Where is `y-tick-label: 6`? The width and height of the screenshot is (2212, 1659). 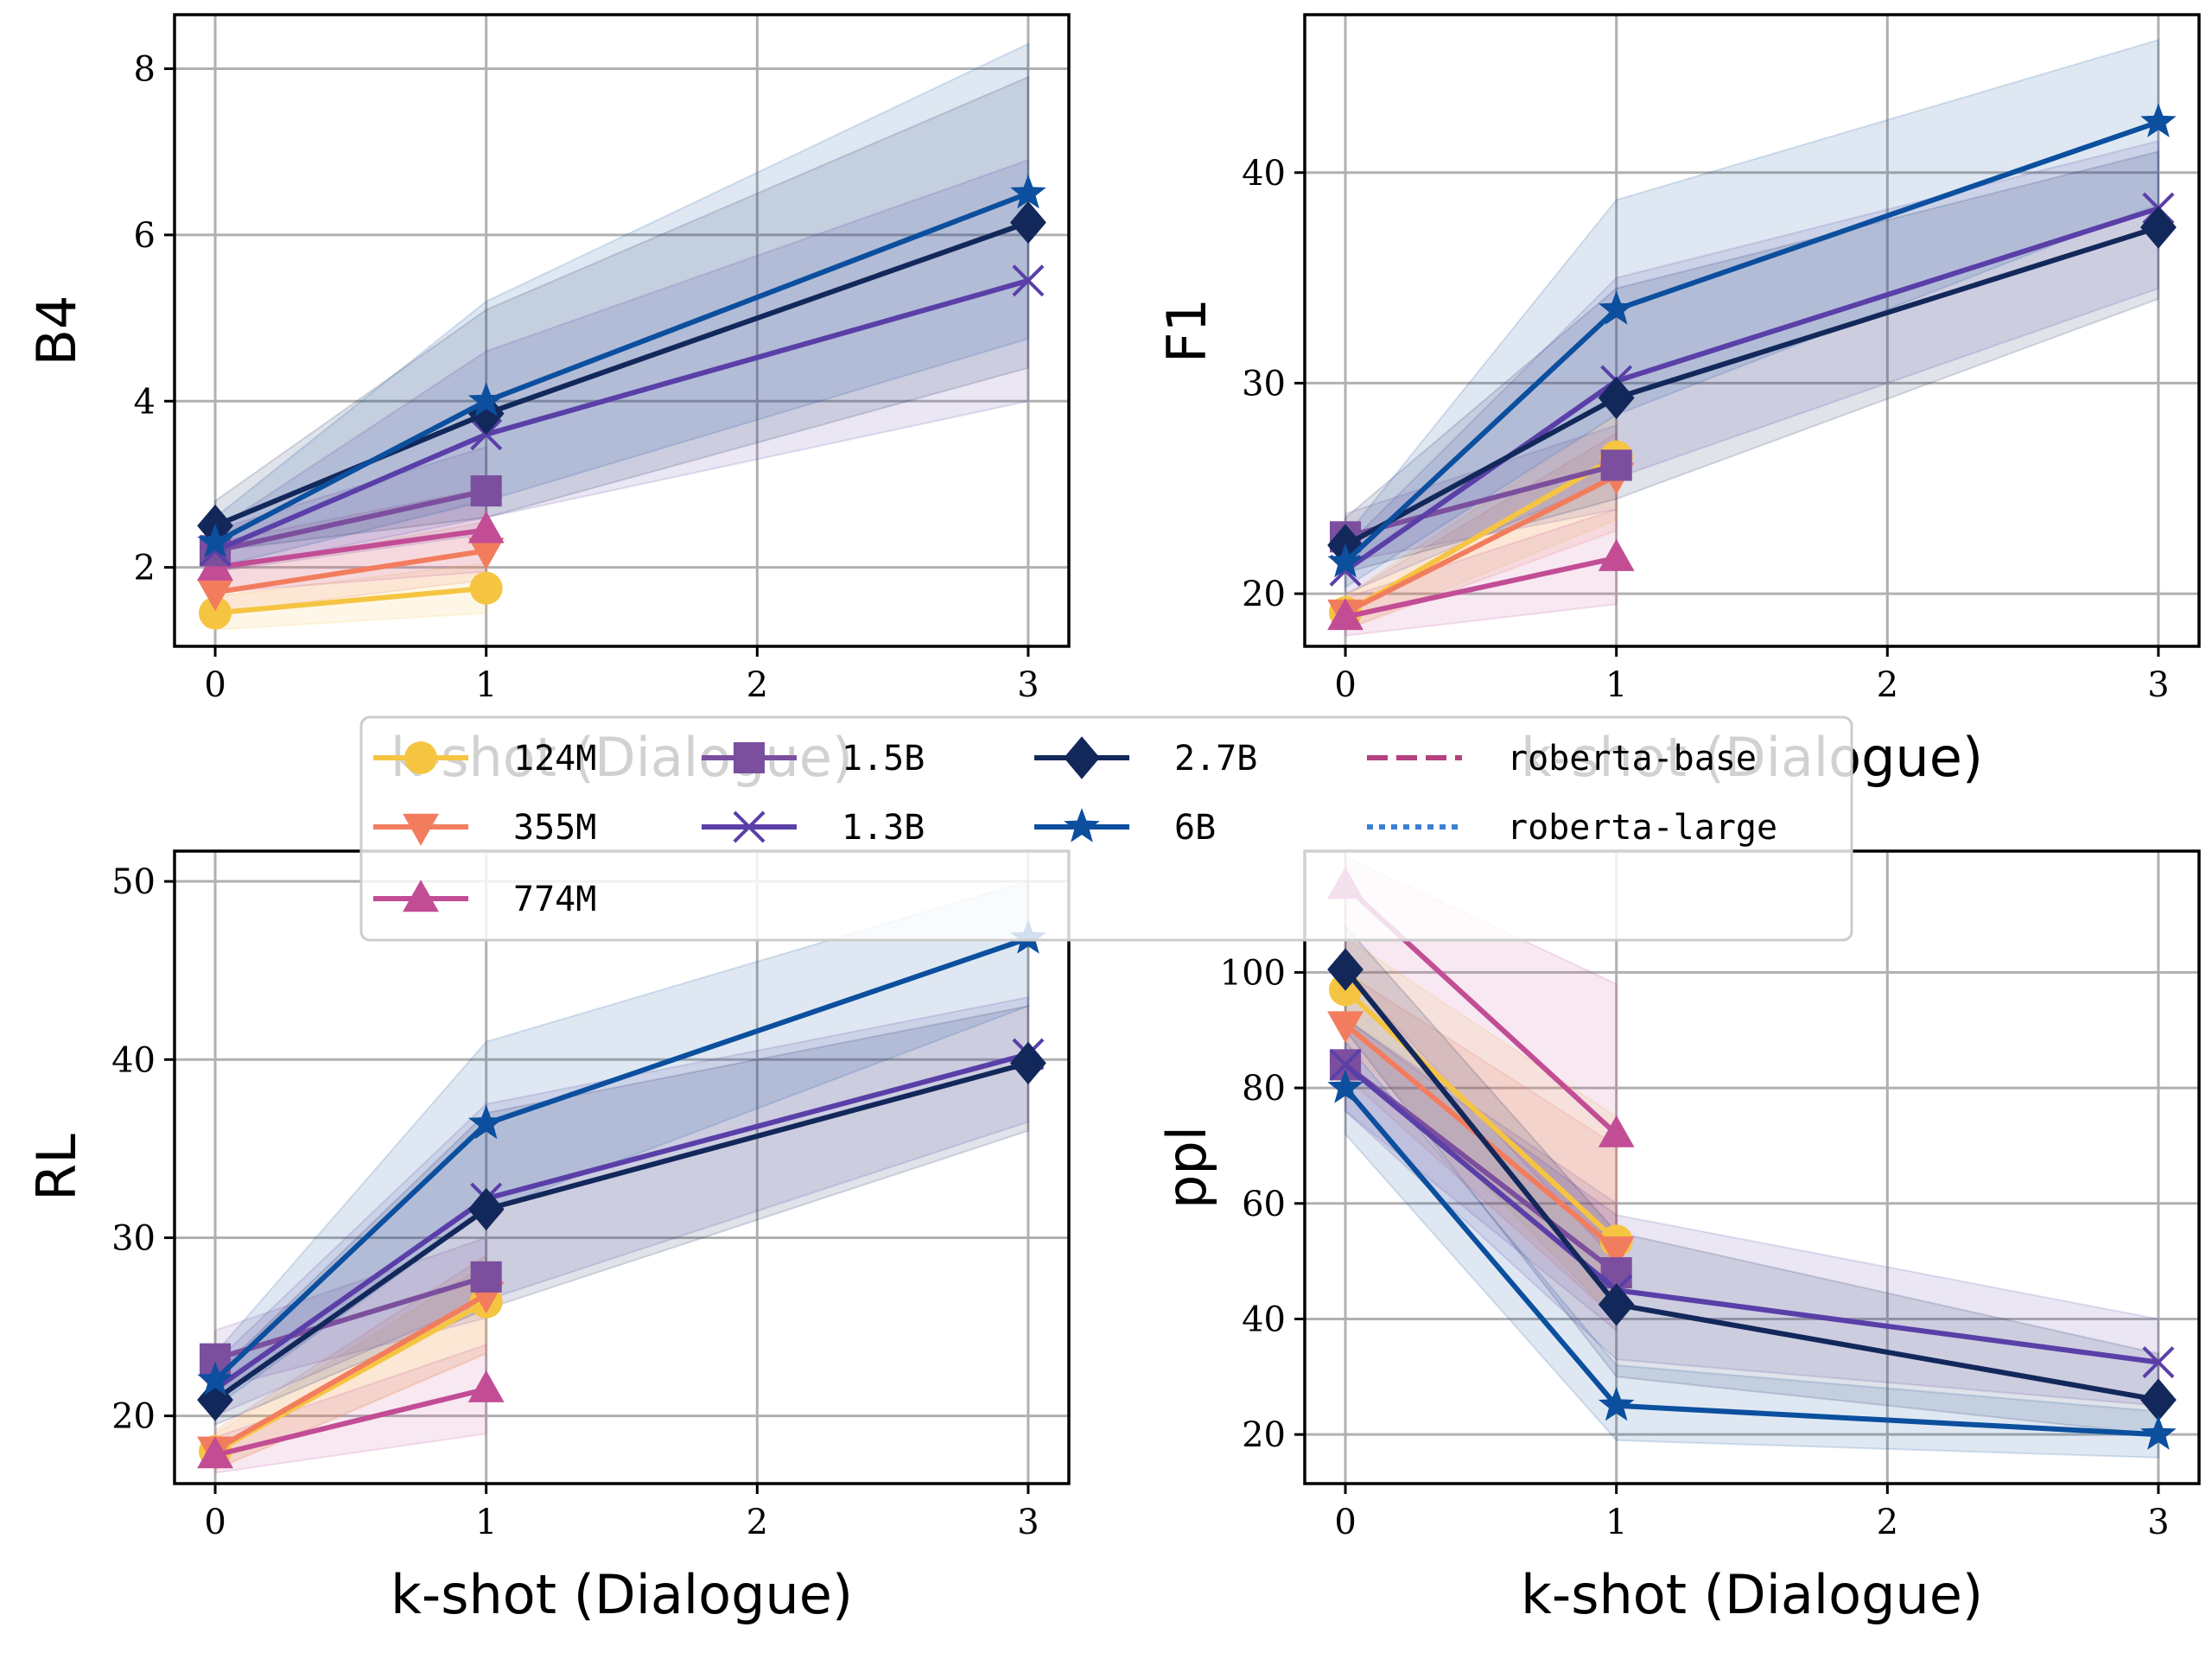 y-tick-label: 6 is located at coordinates (145, 236).